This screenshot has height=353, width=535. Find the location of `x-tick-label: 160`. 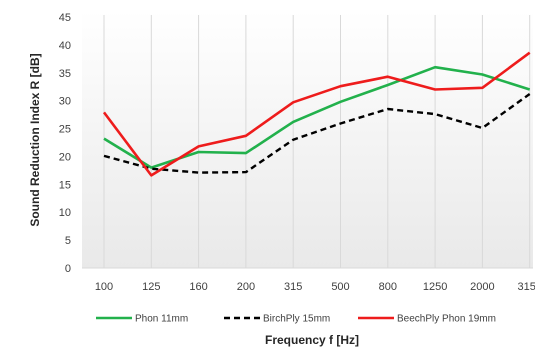

x-tick-label: 160 is located at coordinates (198, 287).